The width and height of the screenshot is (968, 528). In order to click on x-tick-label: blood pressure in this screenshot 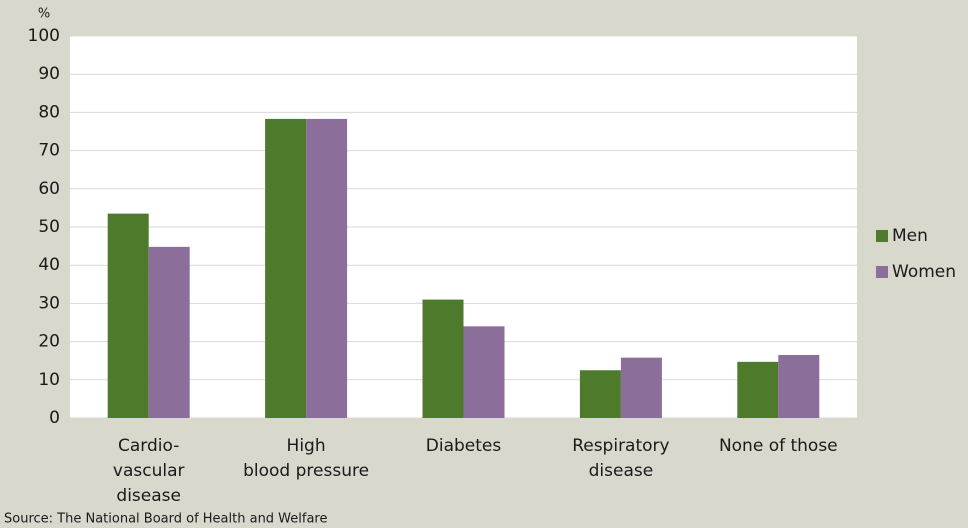, I will do `click(306, 471)`.